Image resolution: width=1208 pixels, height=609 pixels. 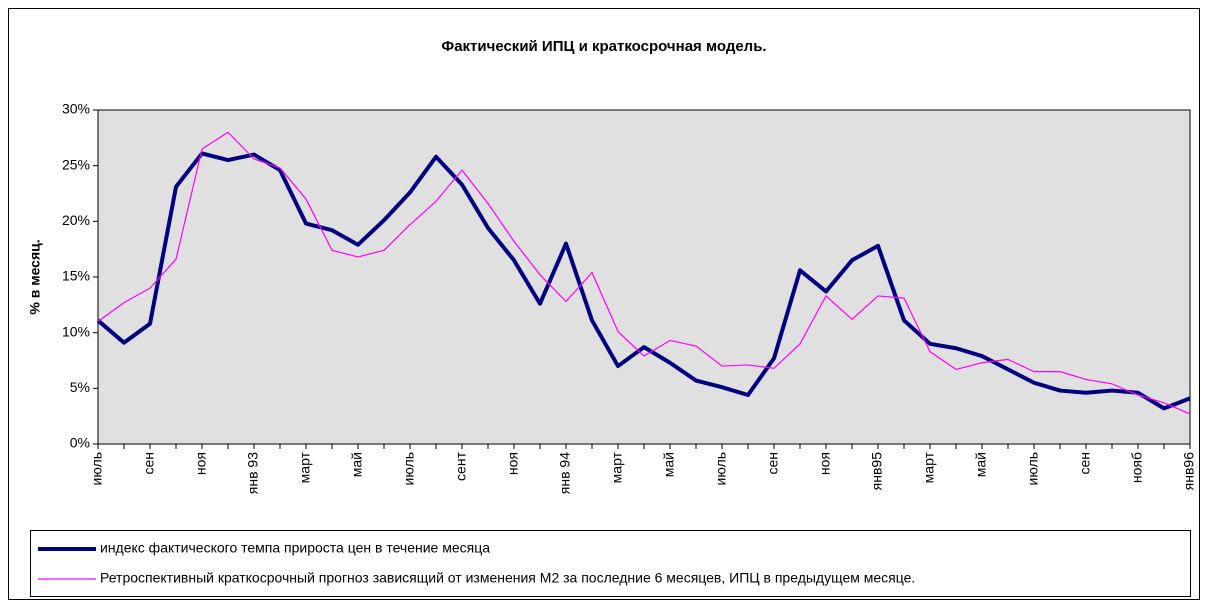 I want to click on x-tick-label: янв 94, so click(x=565, y=473).